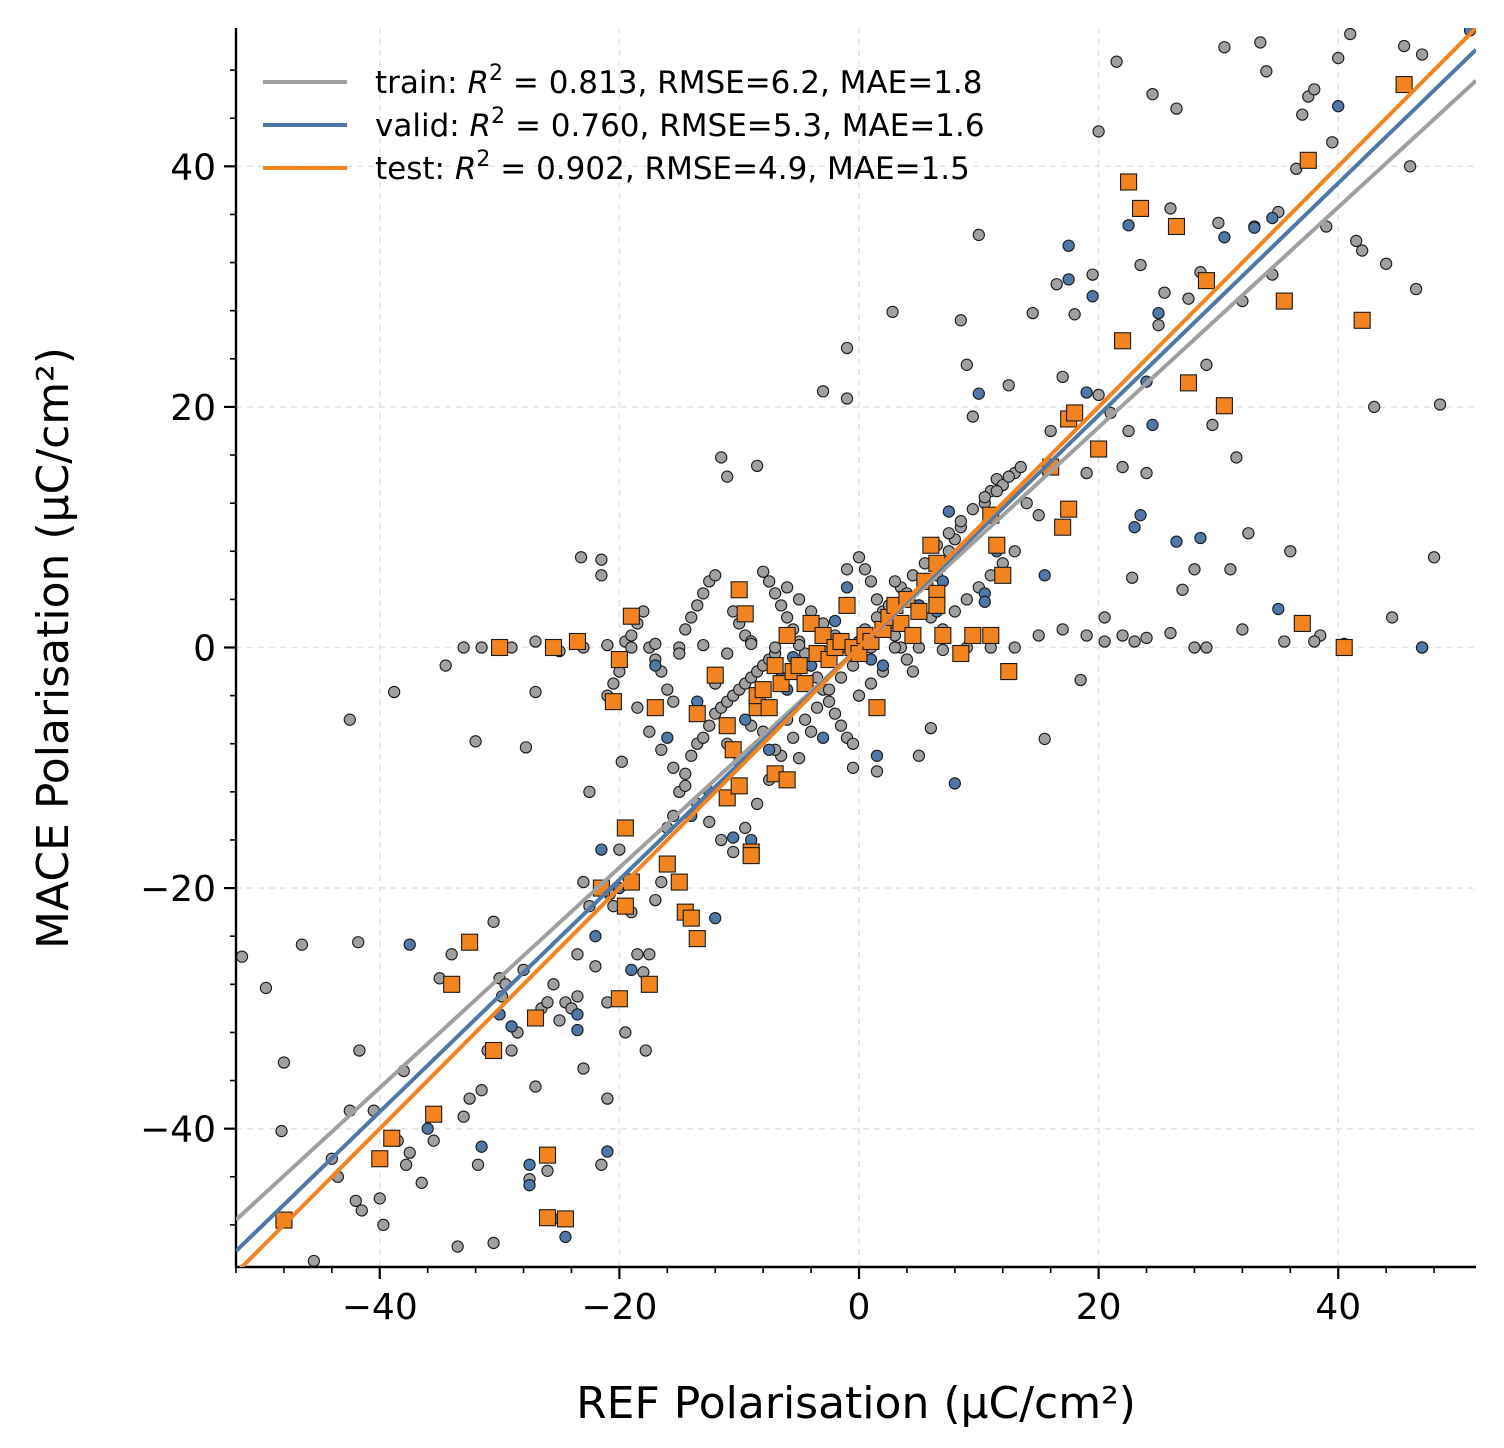 The height and width of the screenshot is (1448, 1504). I want to click on legend-entry-valid: valid: R2 = 0.760, RMSE=5.3, MAE=1.6, so click(680, 124).